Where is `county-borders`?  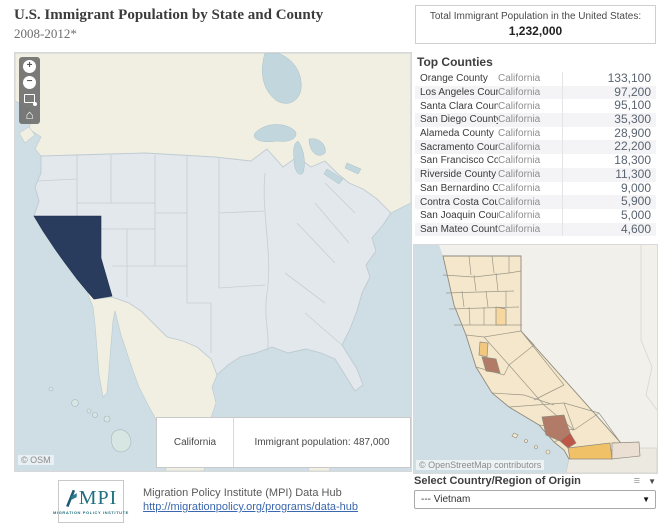 county-borders is located at coordinates (531, 357).